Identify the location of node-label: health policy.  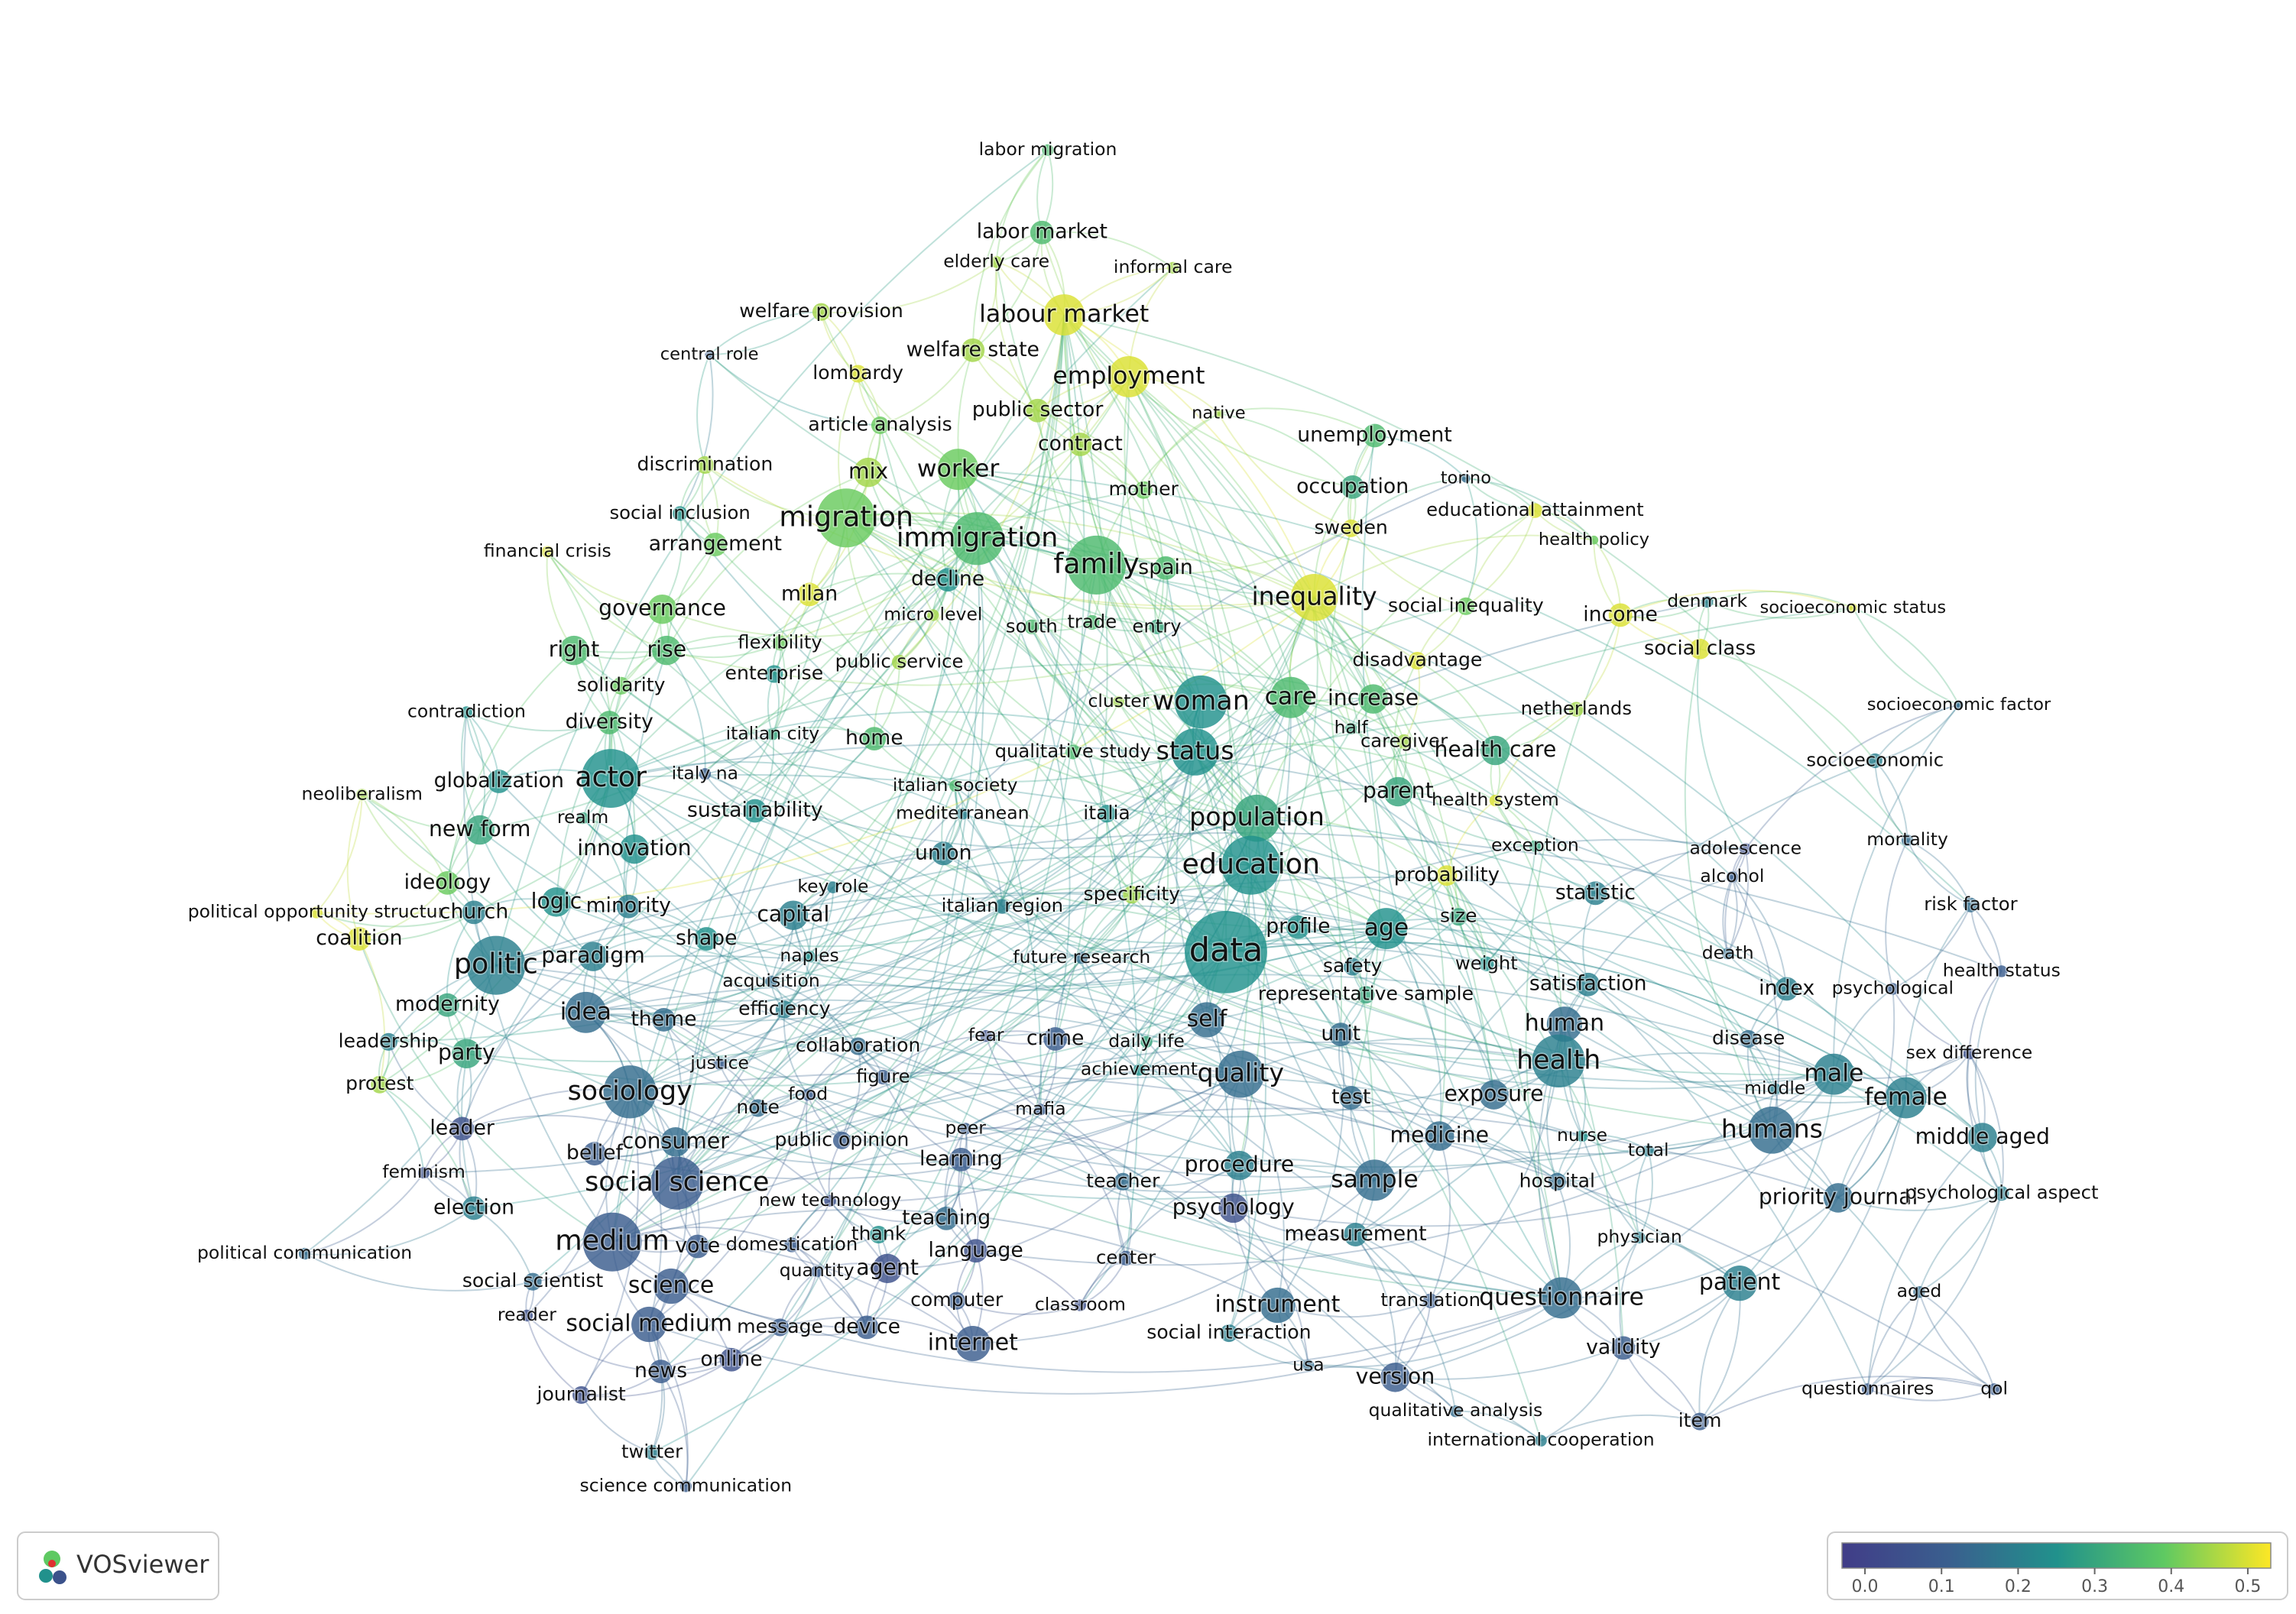
(1594, 539).